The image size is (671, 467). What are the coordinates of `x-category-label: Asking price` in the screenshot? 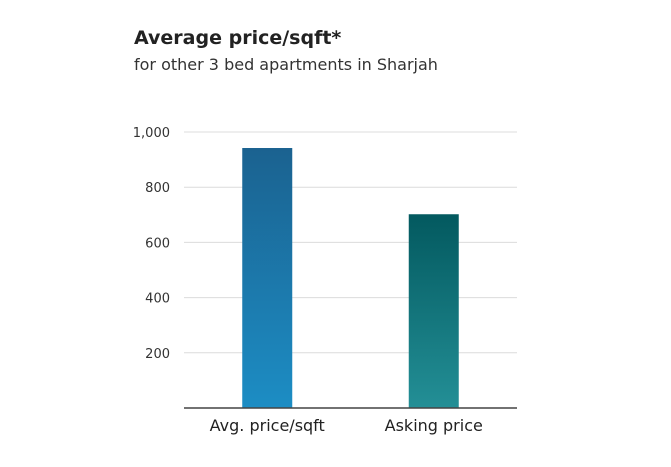 It's located at (434, 425).